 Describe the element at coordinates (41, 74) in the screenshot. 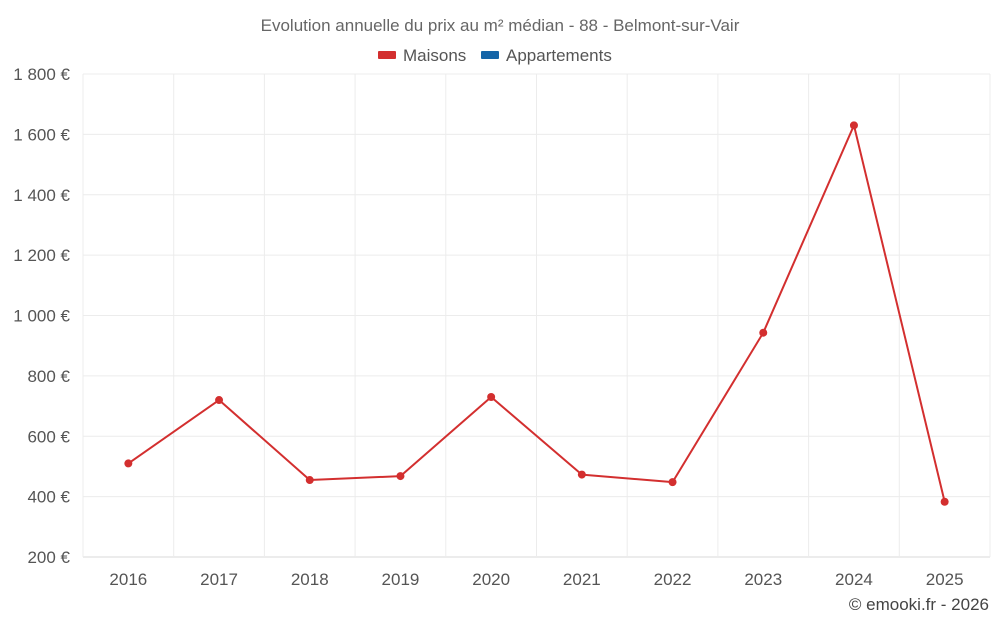

I see `y-tick-label: 1 800 €` at that location.